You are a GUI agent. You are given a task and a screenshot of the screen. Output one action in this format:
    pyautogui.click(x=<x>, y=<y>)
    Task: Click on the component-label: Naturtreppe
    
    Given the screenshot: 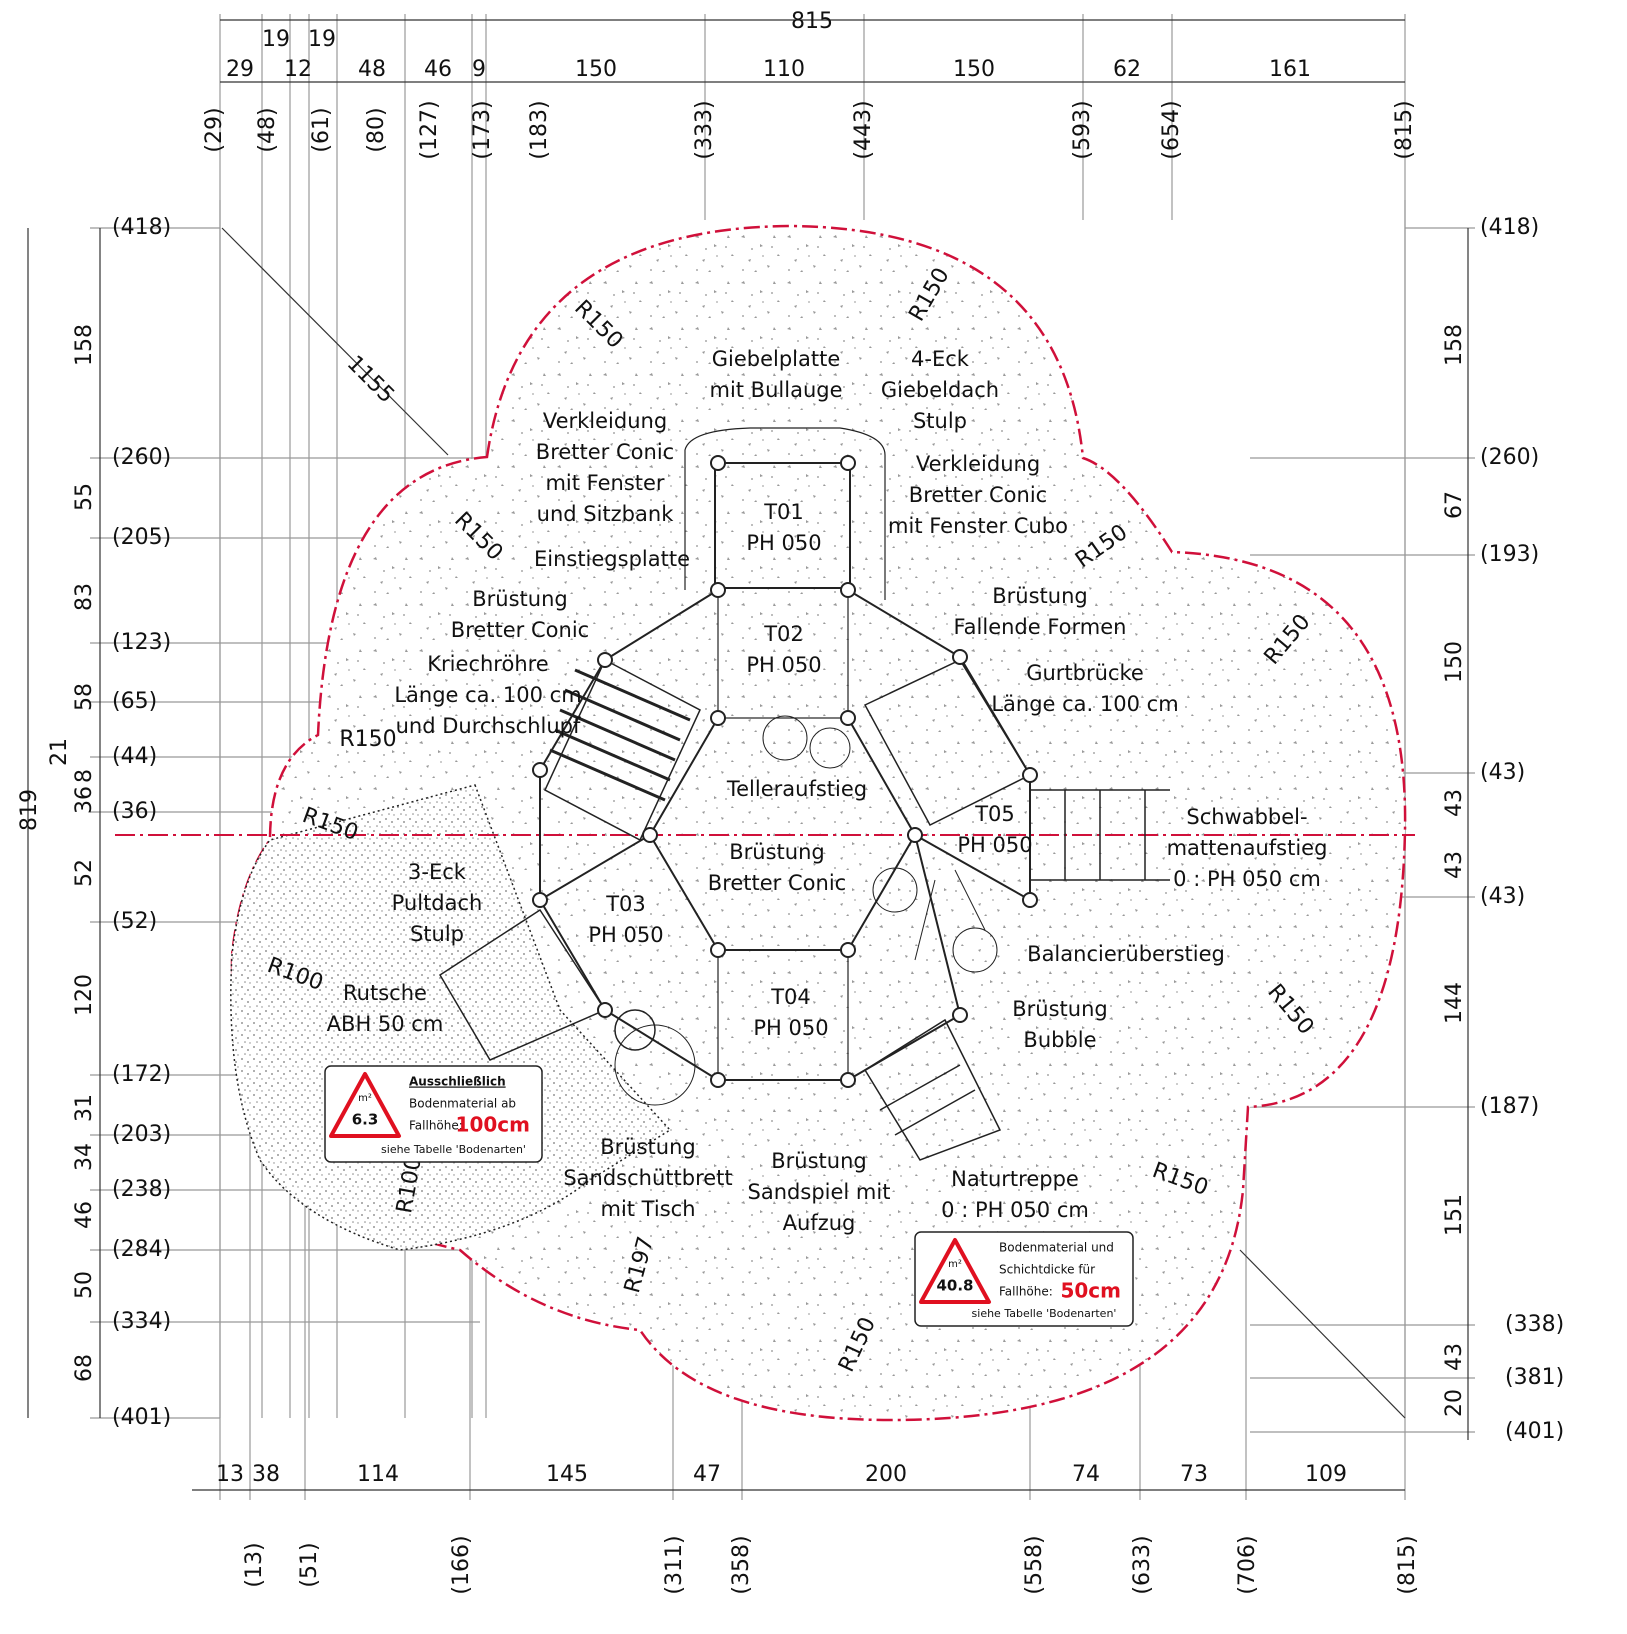 What is the action you would take?
    pyautogui.click(x=1015, y=1179)
    